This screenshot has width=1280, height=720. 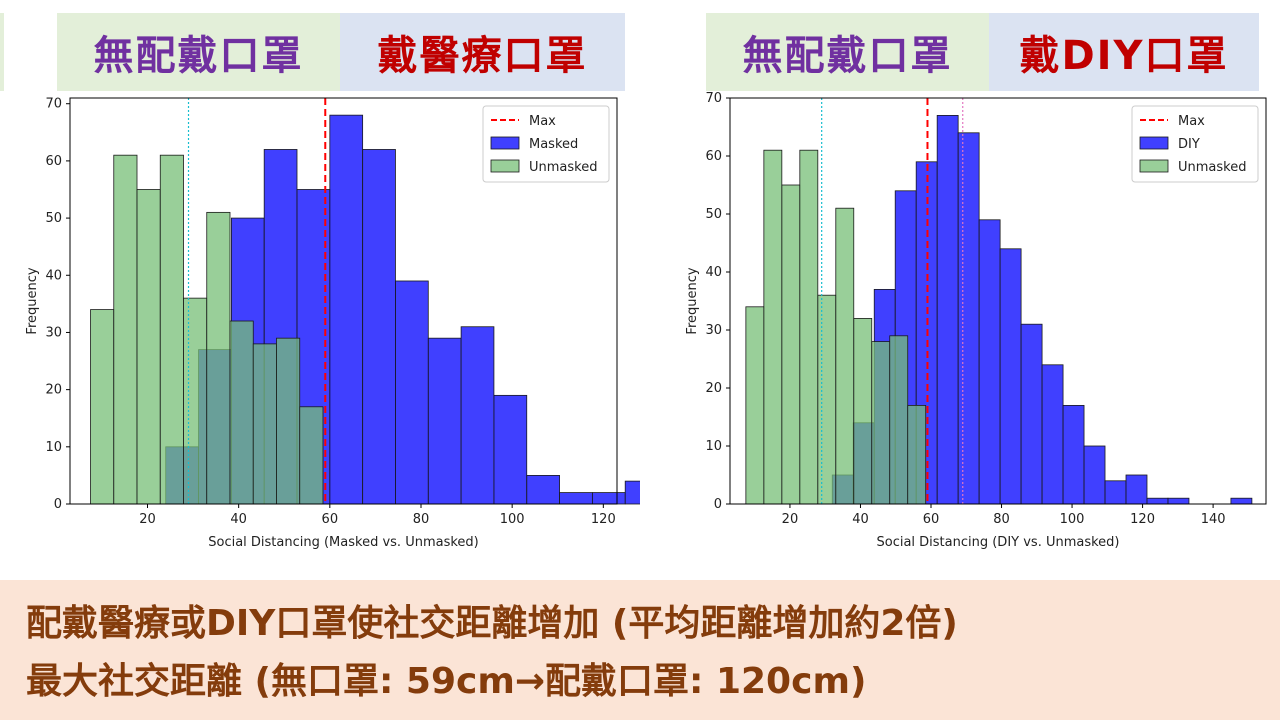 What do you see at coordinates (553, 144) in the screenshot?
I see `legend-label: Masked` at bounding box center [553, 144].